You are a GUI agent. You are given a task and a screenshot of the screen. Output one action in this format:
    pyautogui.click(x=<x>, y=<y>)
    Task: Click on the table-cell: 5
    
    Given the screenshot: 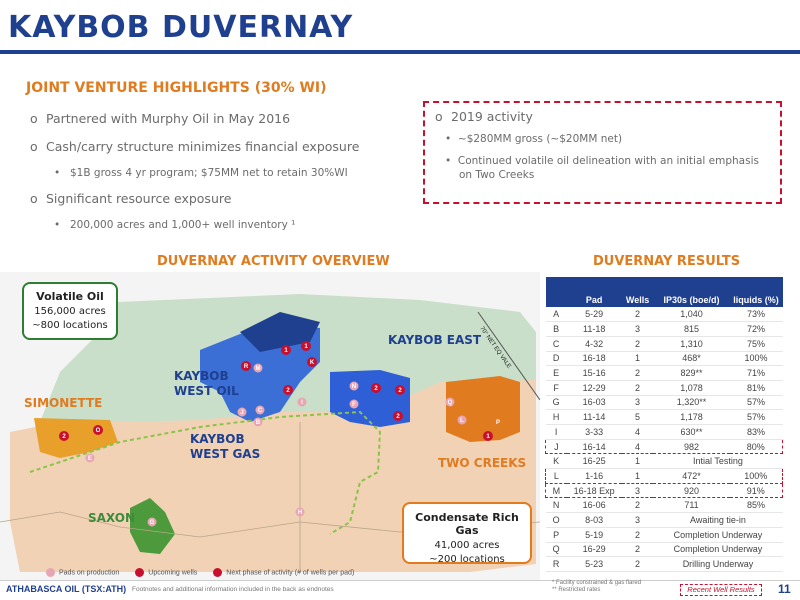 What is the action you would take?
    pyautogui.click(x=637, y=417)
    